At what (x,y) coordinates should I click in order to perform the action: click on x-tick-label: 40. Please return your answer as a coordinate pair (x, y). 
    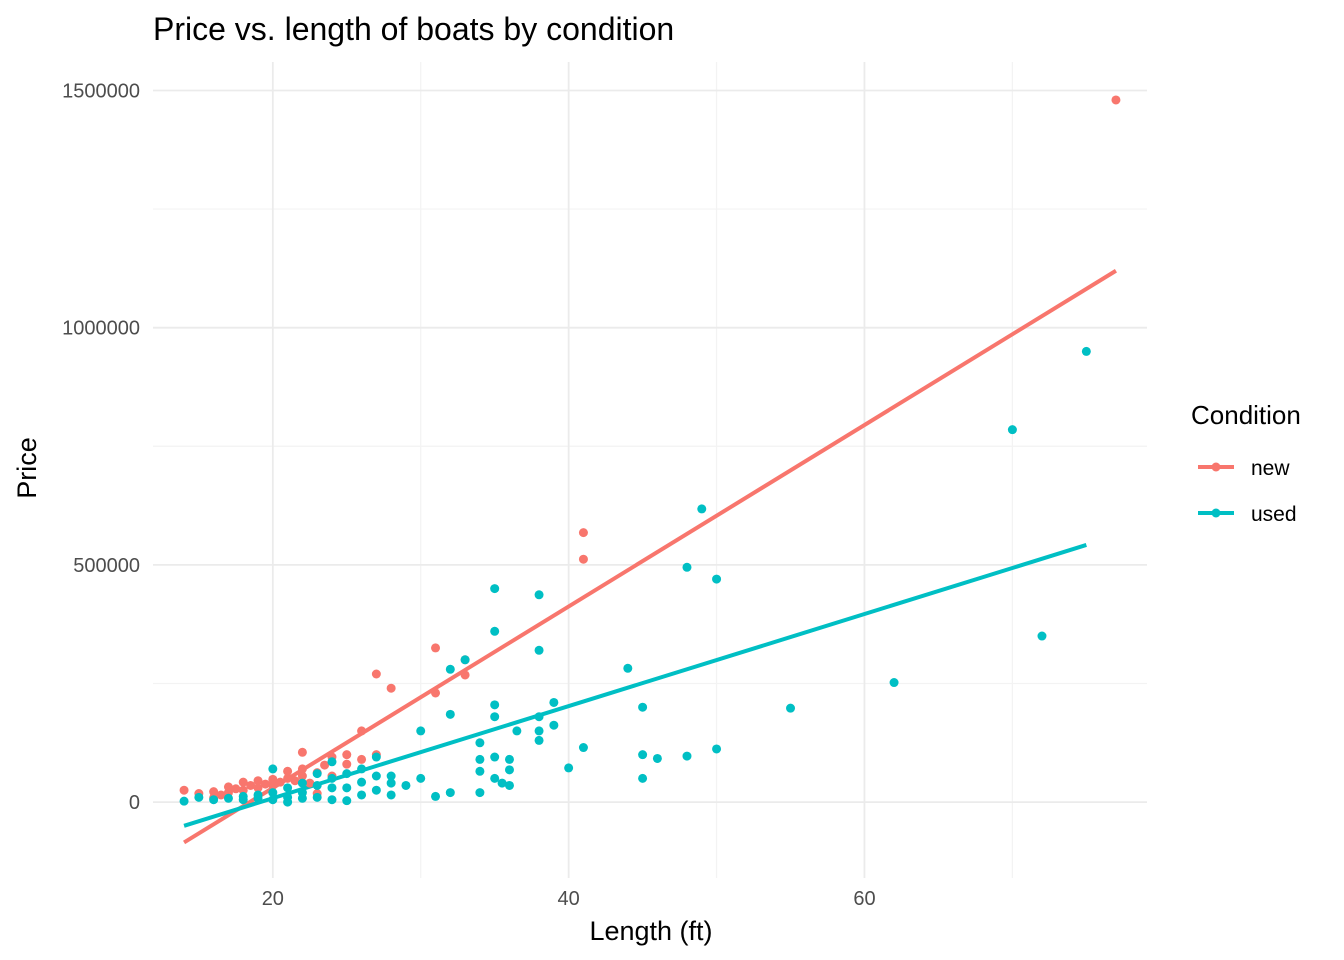
    Looking at the image, I should click on (569, 899).